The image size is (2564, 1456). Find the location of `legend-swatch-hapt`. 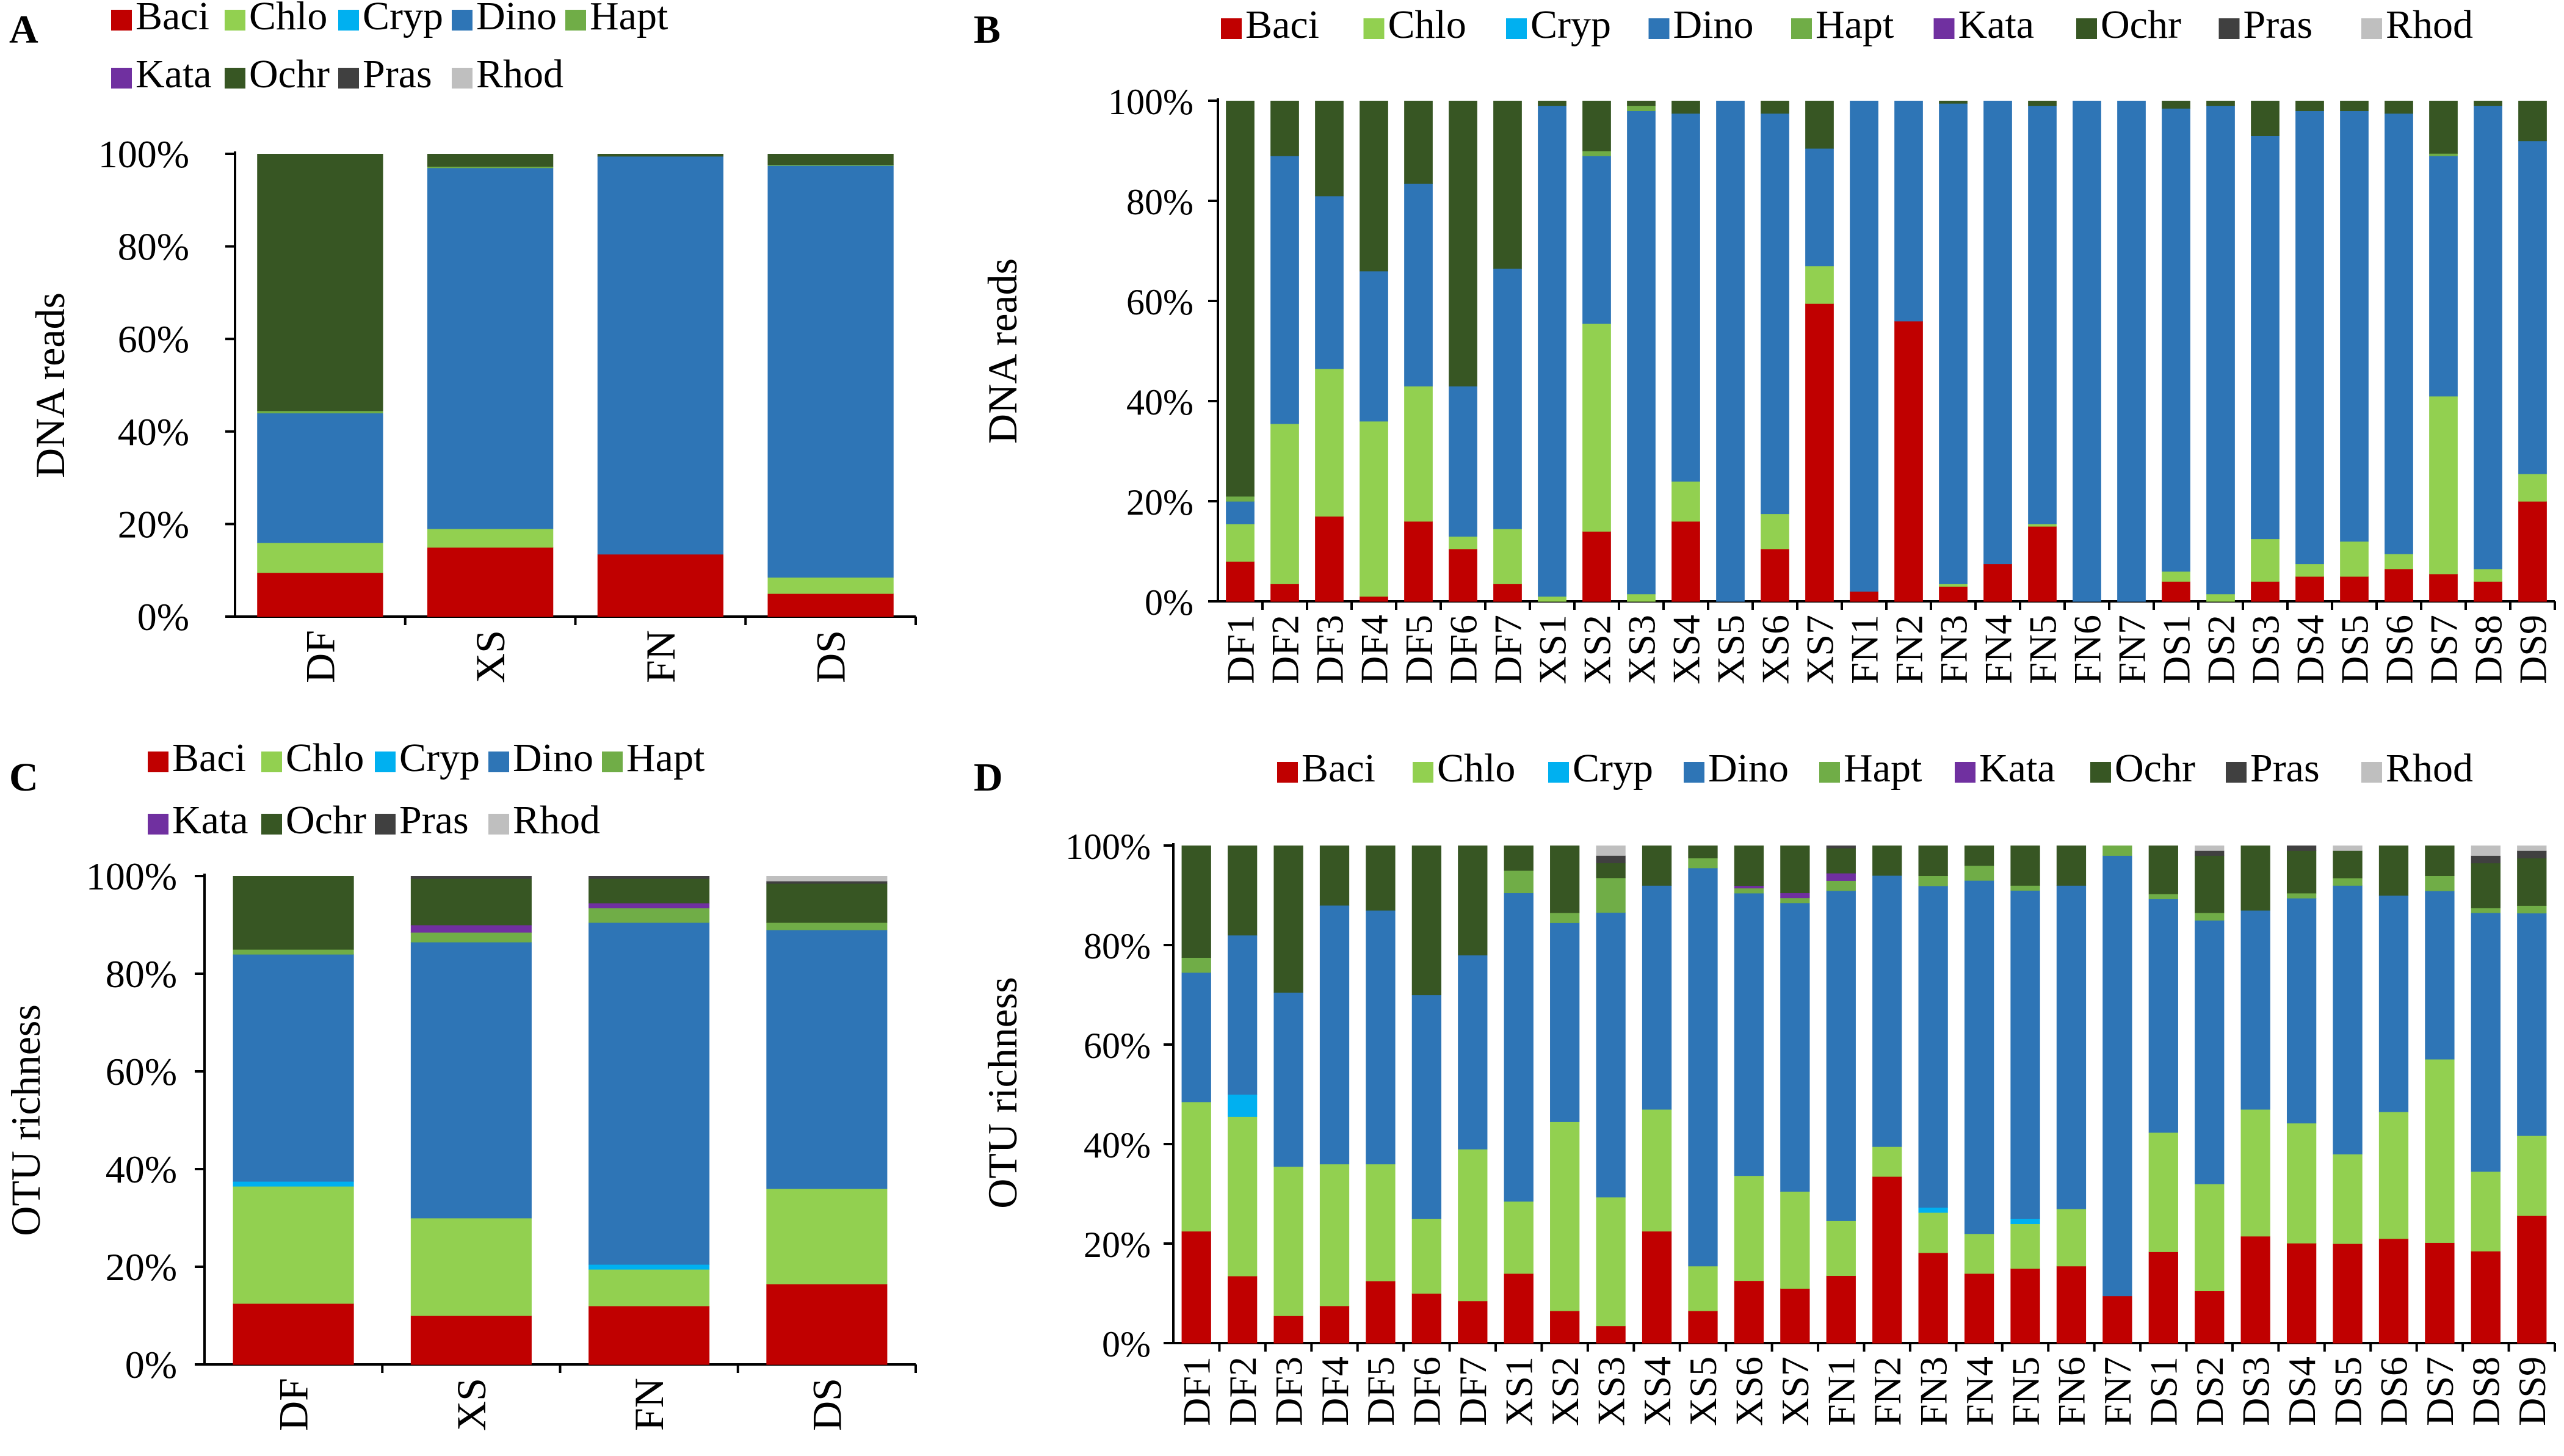

legend-swatch-hapt is located at coordinates (1830, 772).